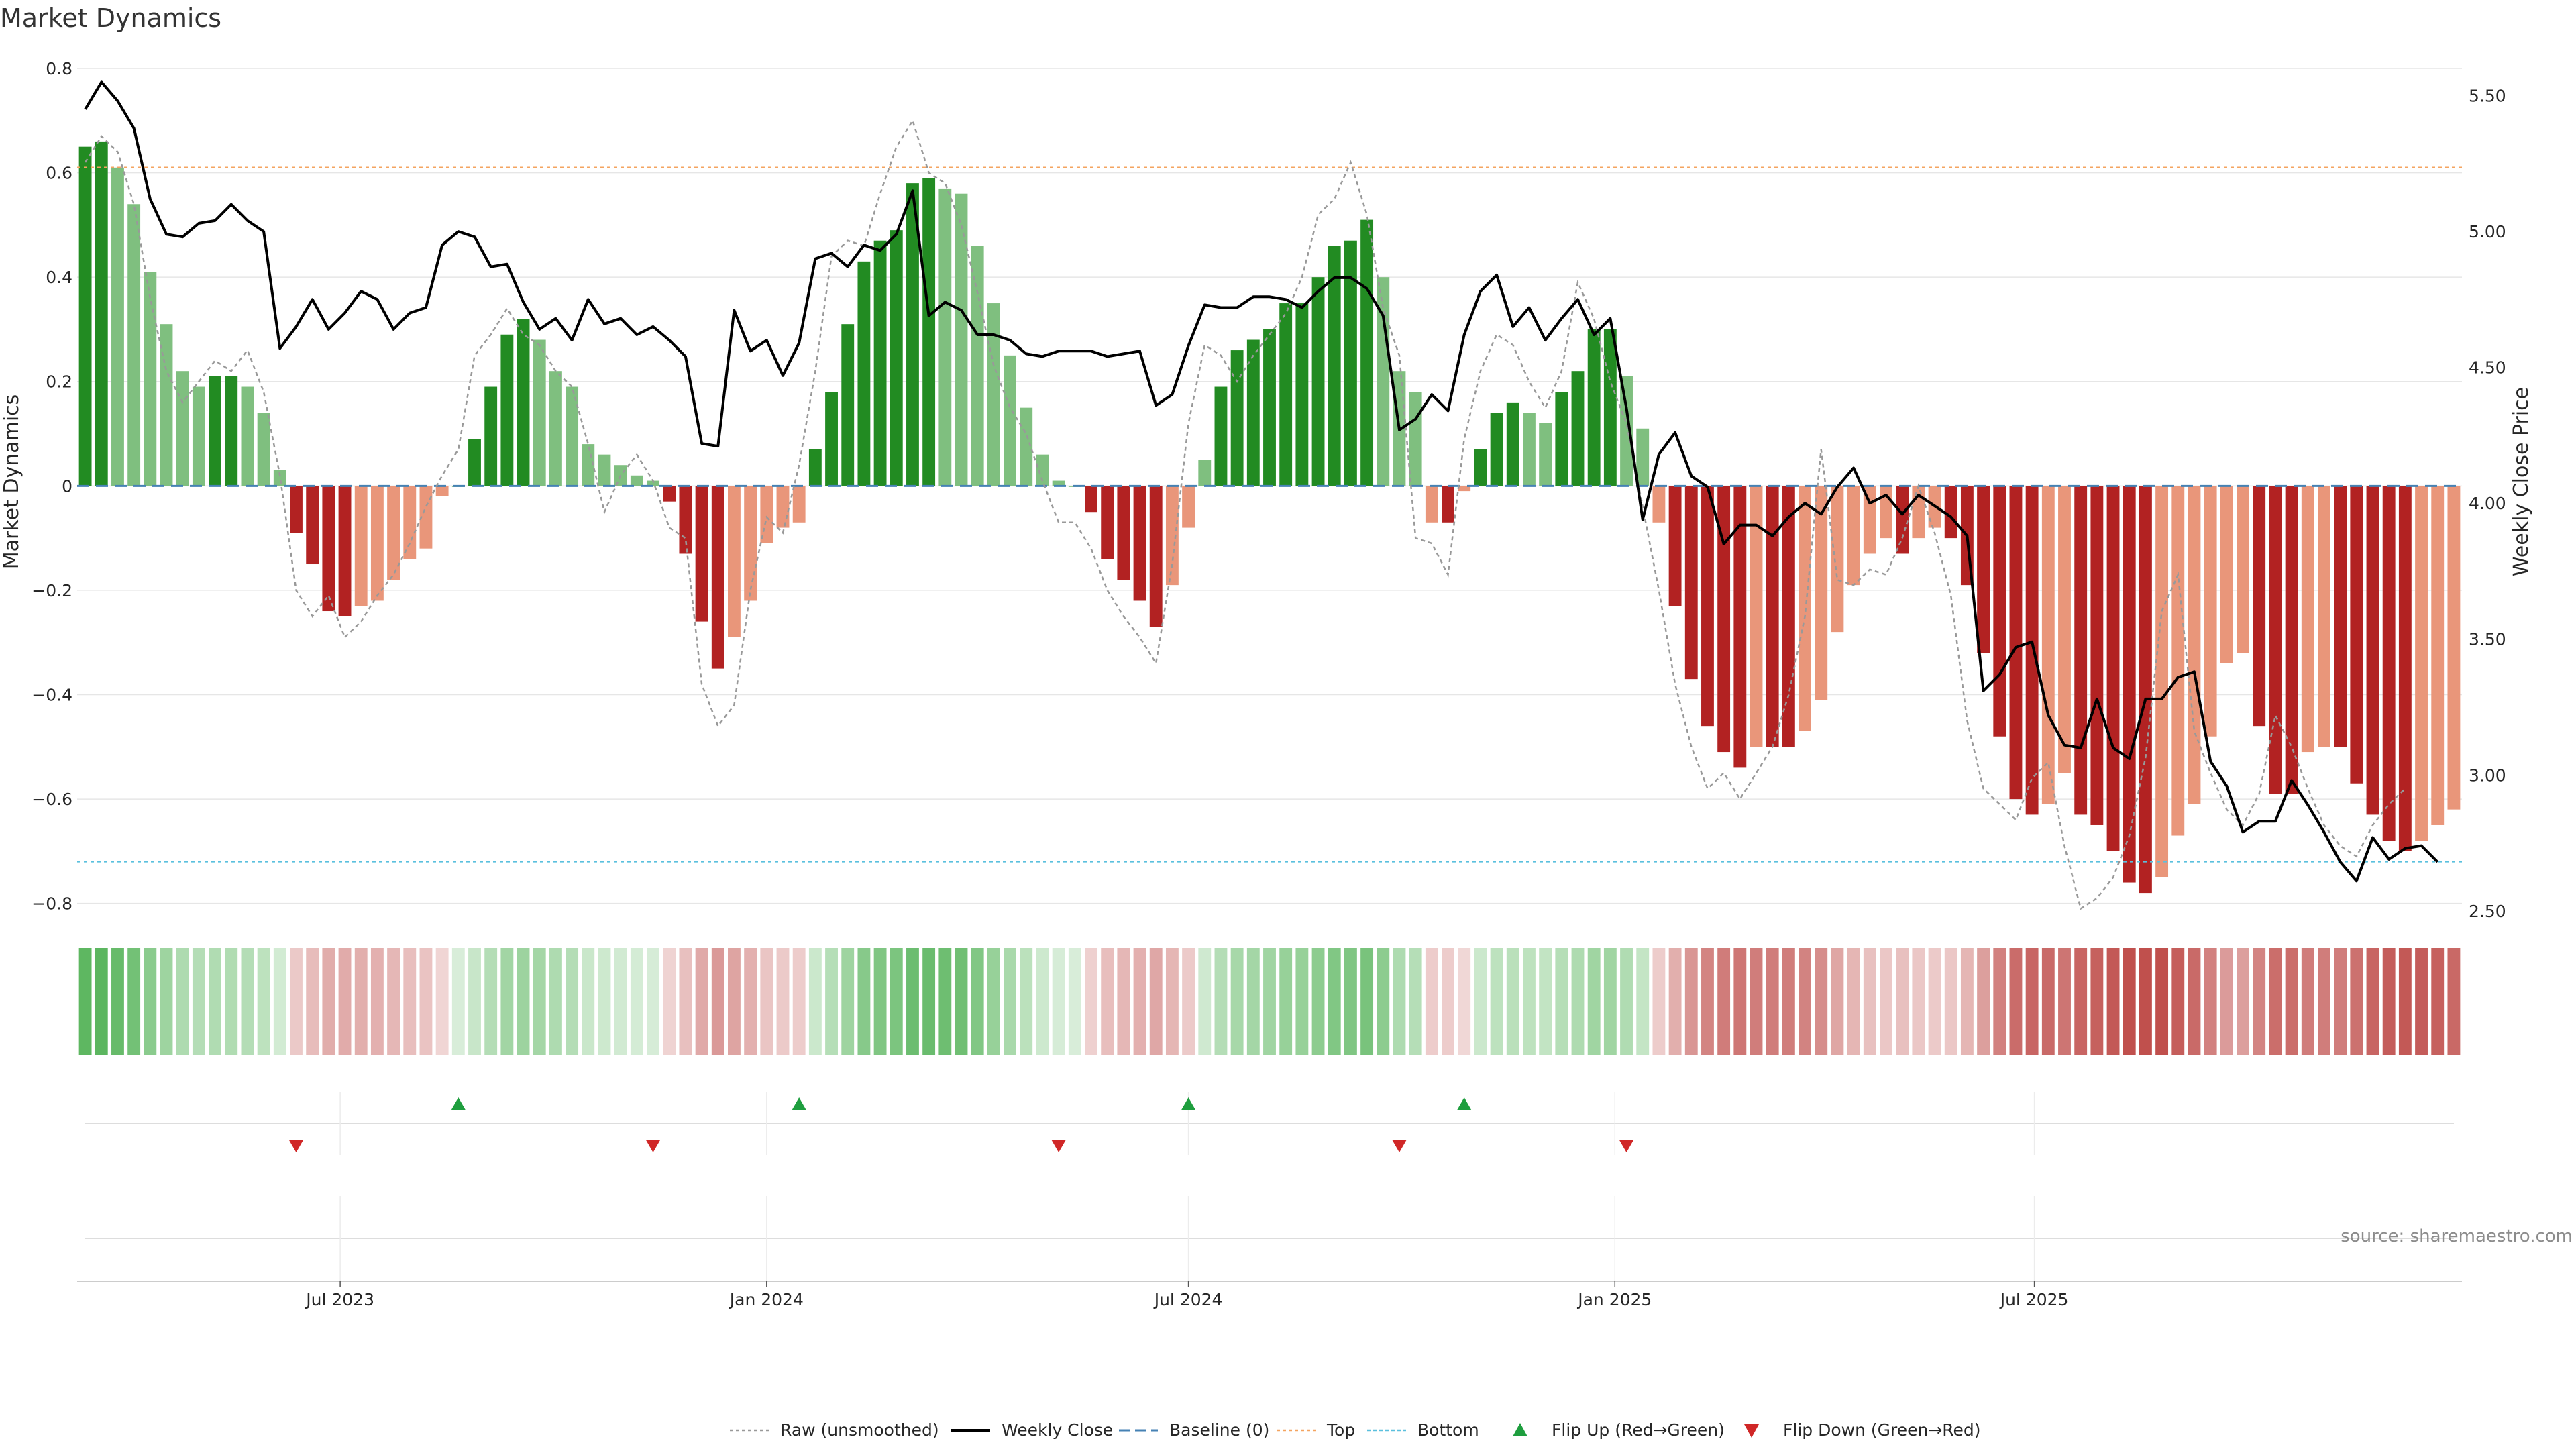  Describe the element at coordinates (1614, 1299) in the screenshot. I see `x-tick-label: Jan 2025` at that location.